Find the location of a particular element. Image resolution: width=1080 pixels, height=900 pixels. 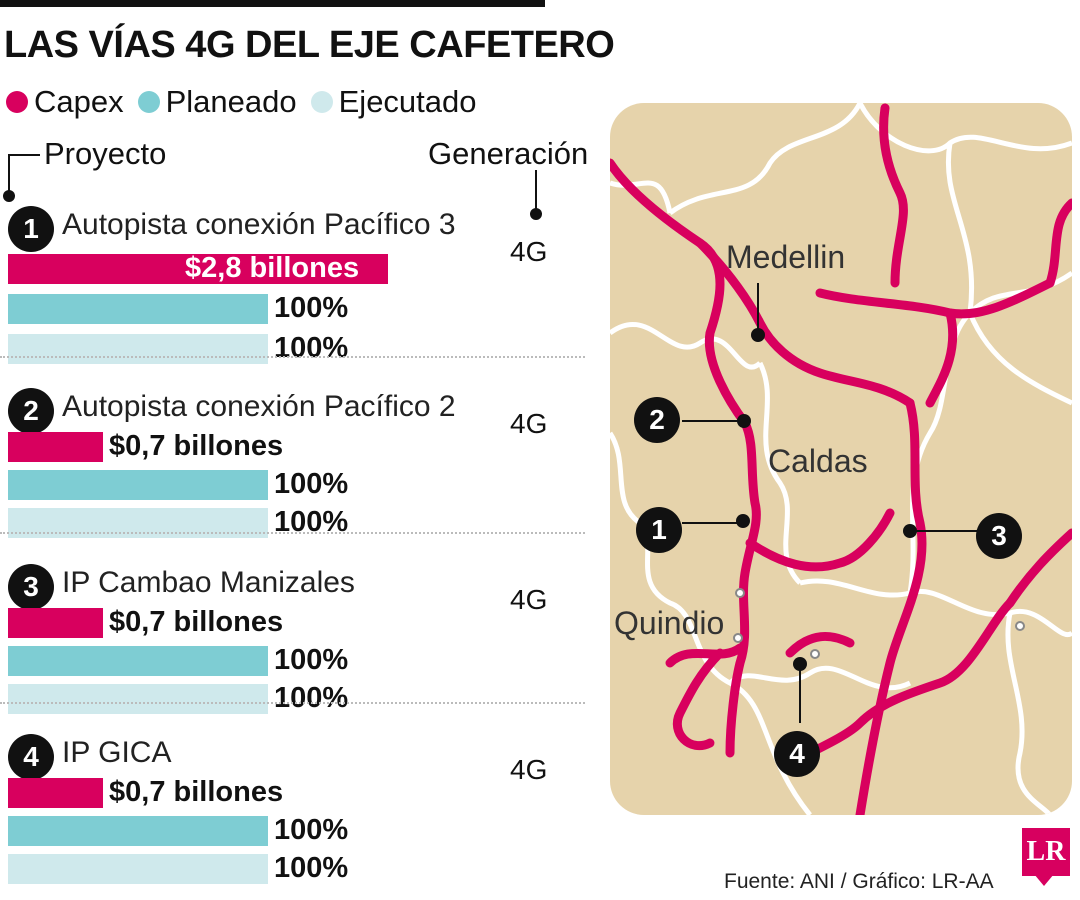

legend-swatch-ejecutado is located at coordinates (321, 102).